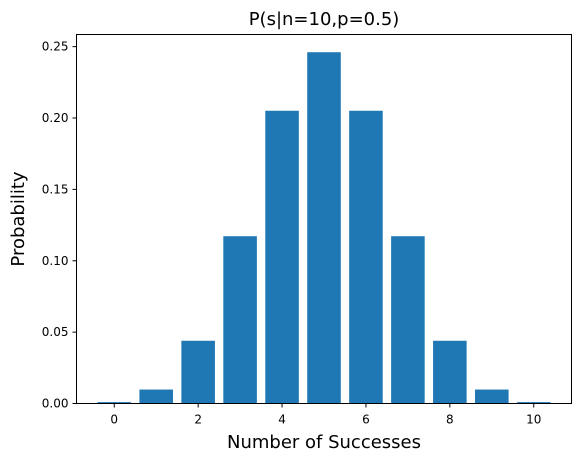 The image size is (582, 463). What do you see at coordinates (366, 420) in the screenshot?
I see `x-tick-label: 6` at bounding box center [366, 420].